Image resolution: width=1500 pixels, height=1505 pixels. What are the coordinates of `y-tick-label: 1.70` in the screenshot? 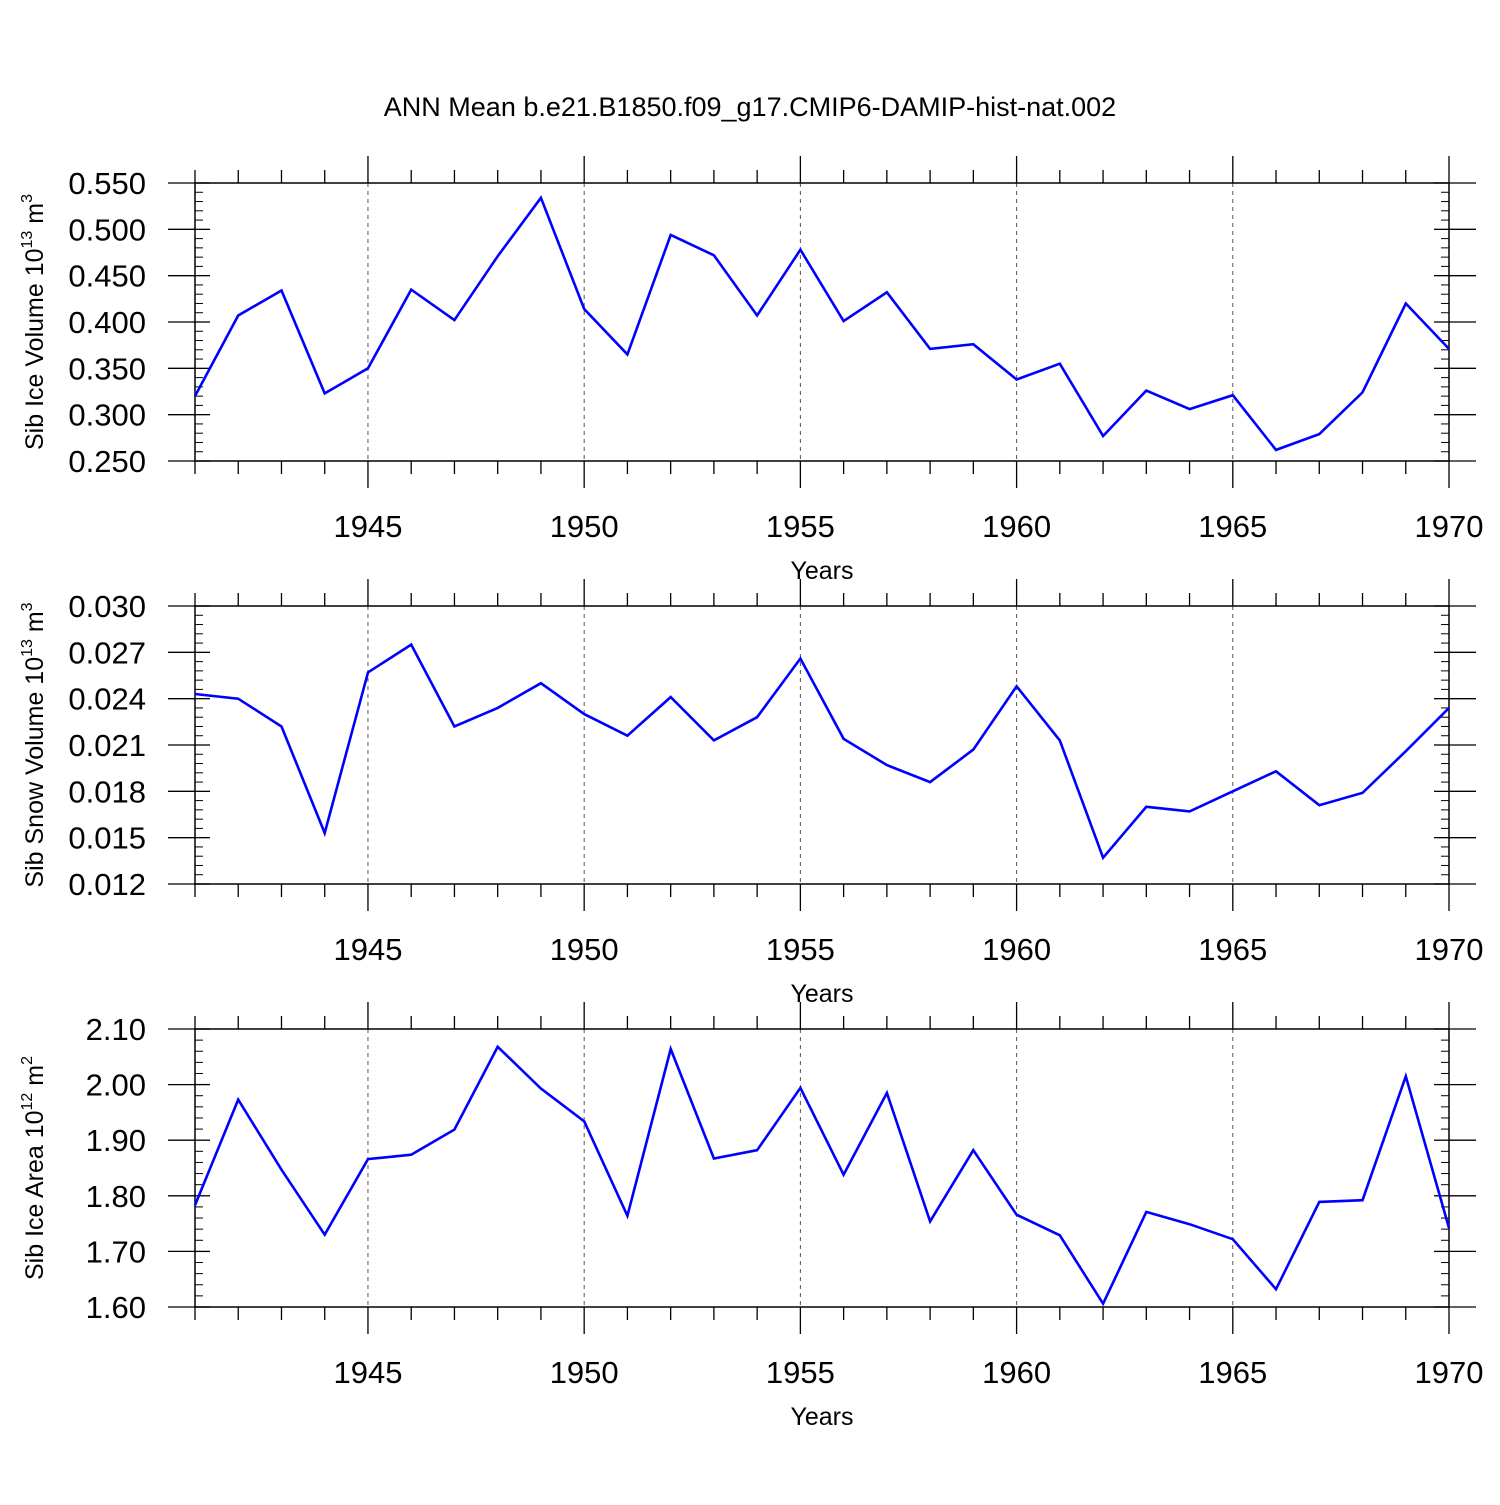 It's located at (116, 1251).